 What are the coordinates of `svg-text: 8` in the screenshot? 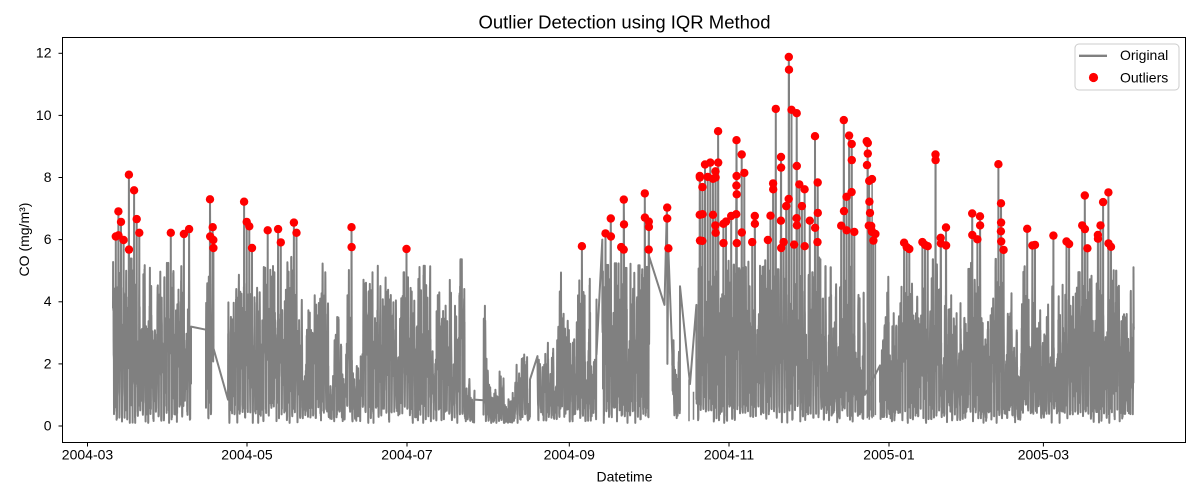 It's located at (48, 177).